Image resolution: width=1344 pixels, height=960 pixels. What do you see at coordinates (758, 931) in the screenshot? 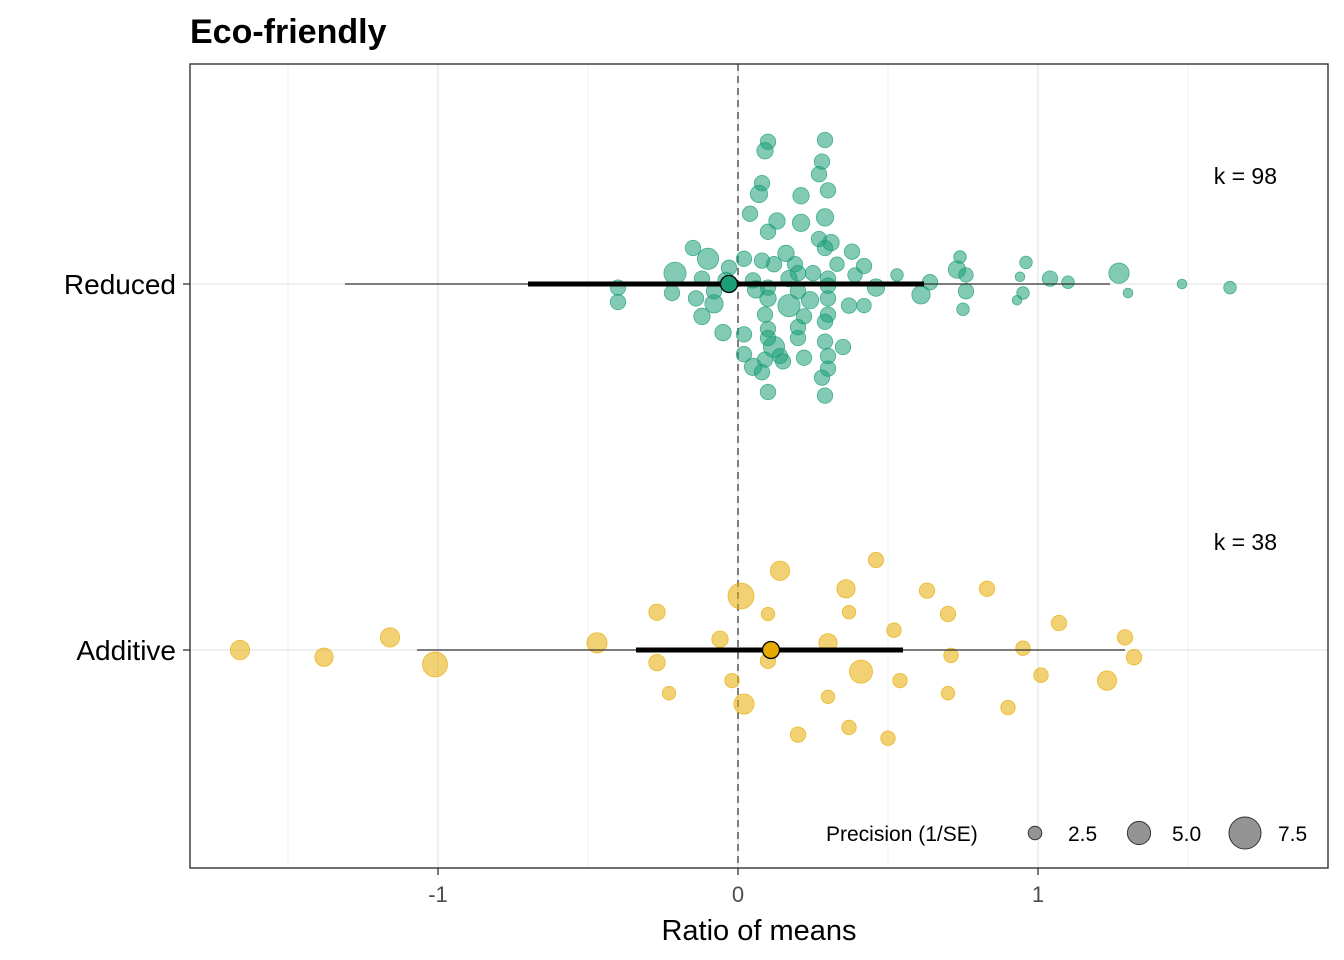
I see `x-axis-title: Ratio of means` at bounding box center [758, 931].